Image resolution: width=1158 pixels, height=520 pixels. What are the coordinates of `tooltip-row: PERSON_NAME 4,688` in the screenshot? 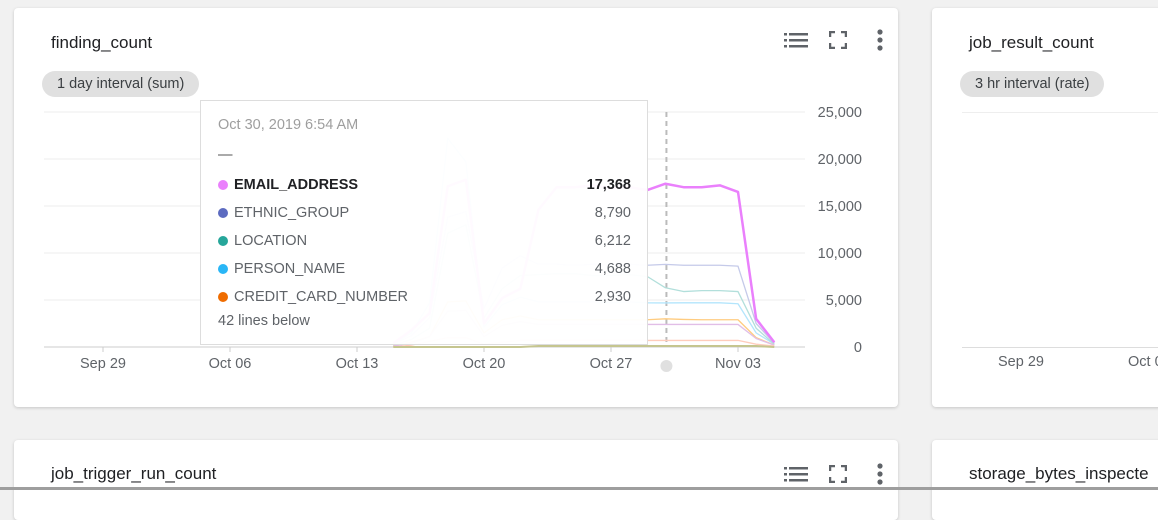 It's located at (424, 269).